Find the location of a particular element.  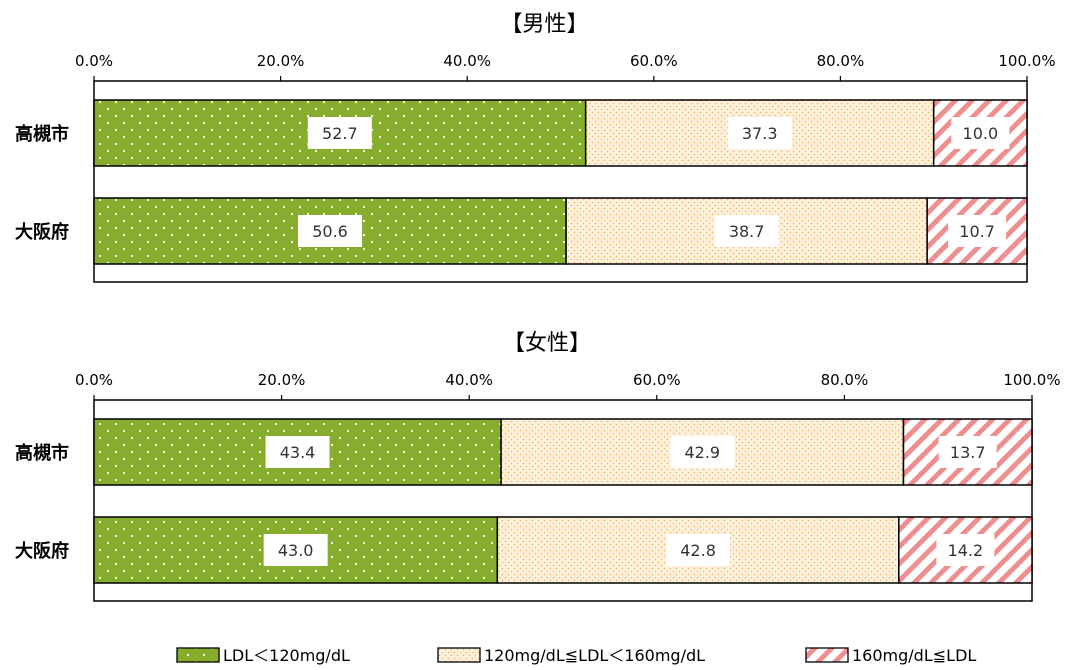

data-label: 37.3 is located at coordinates (760, 133).